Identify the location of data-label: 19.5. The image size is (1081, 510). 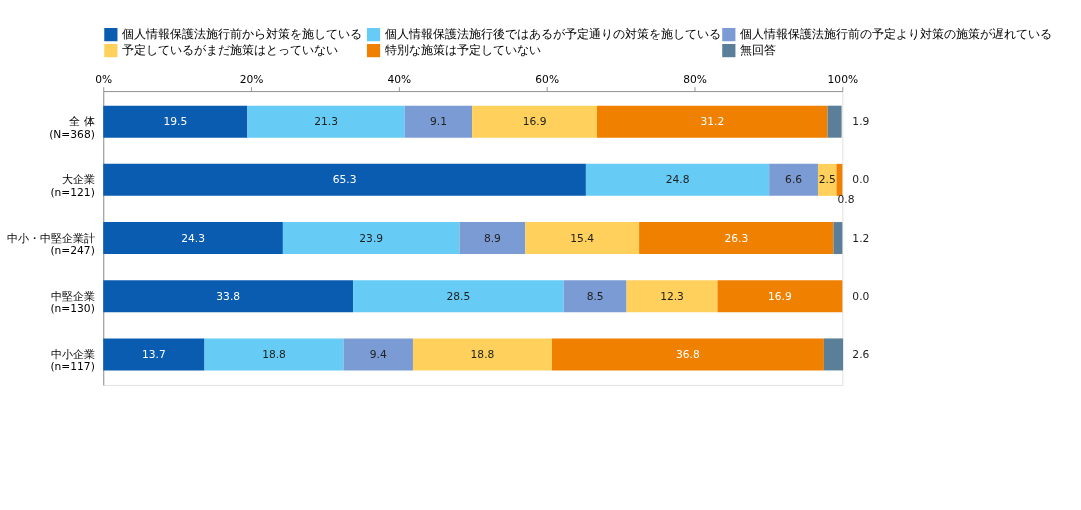
(175, 122).